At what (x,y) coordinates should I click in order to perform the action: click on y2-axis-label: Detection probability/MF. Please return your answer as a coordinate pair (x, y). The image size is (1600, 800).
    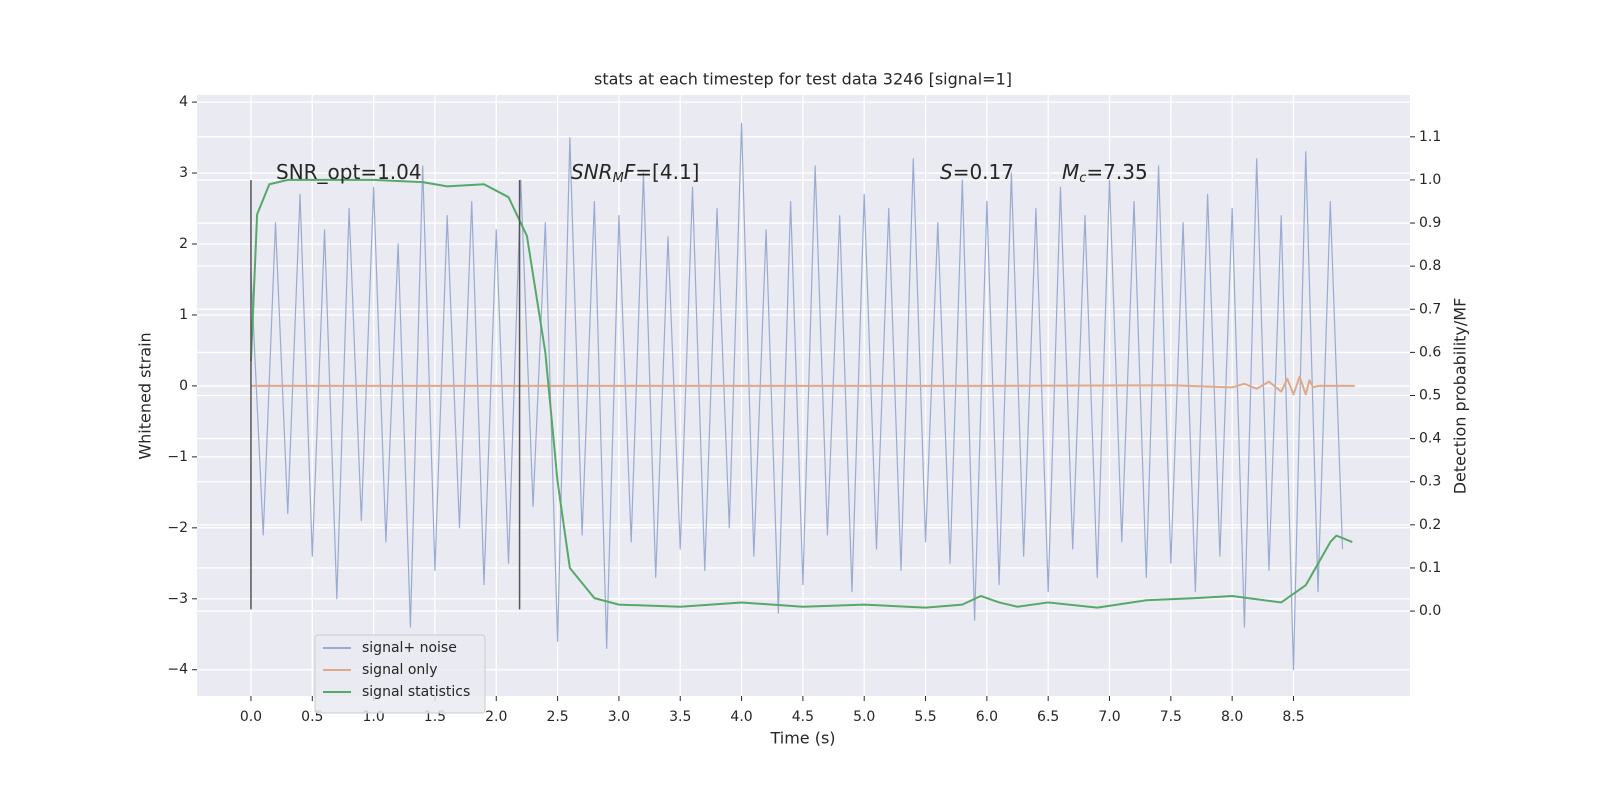
    Looking at the image, I should click on (1460, 396).